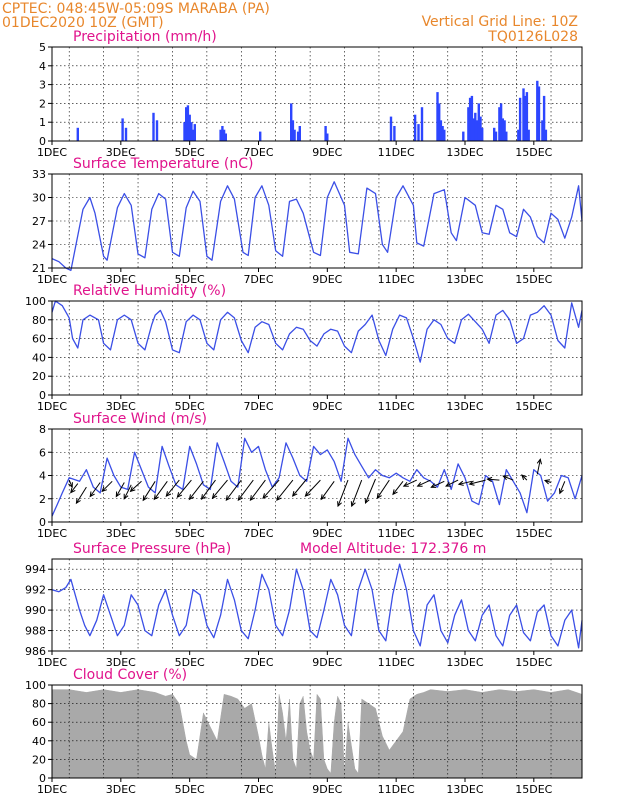  I want to click on y-tick-label: 0, so click(42, 778).